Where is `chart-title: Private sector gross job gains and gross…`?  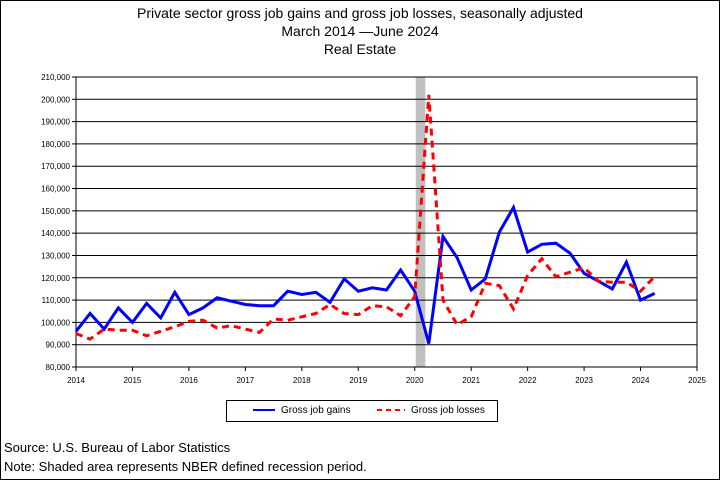
chart-title: Private sector gross job gains and gross… is located at coordinates (360, 13).